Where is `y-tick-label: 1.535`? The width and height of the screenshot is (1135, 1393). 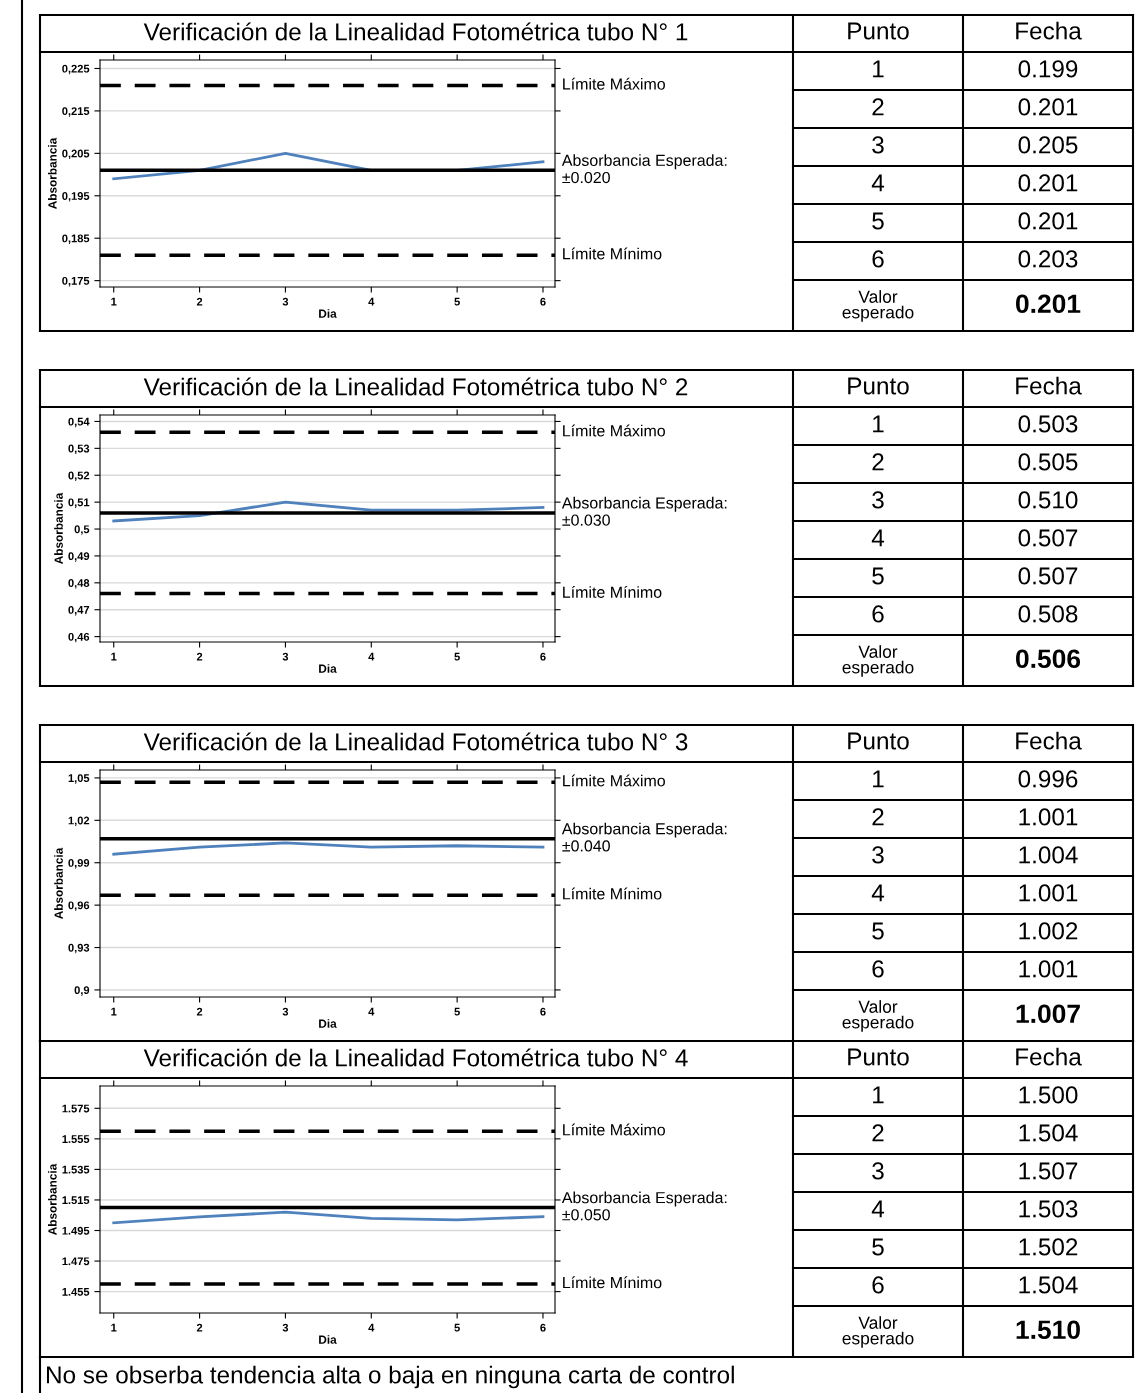 y-tick-label: 1.535 is located at coordinates (76, 1169).